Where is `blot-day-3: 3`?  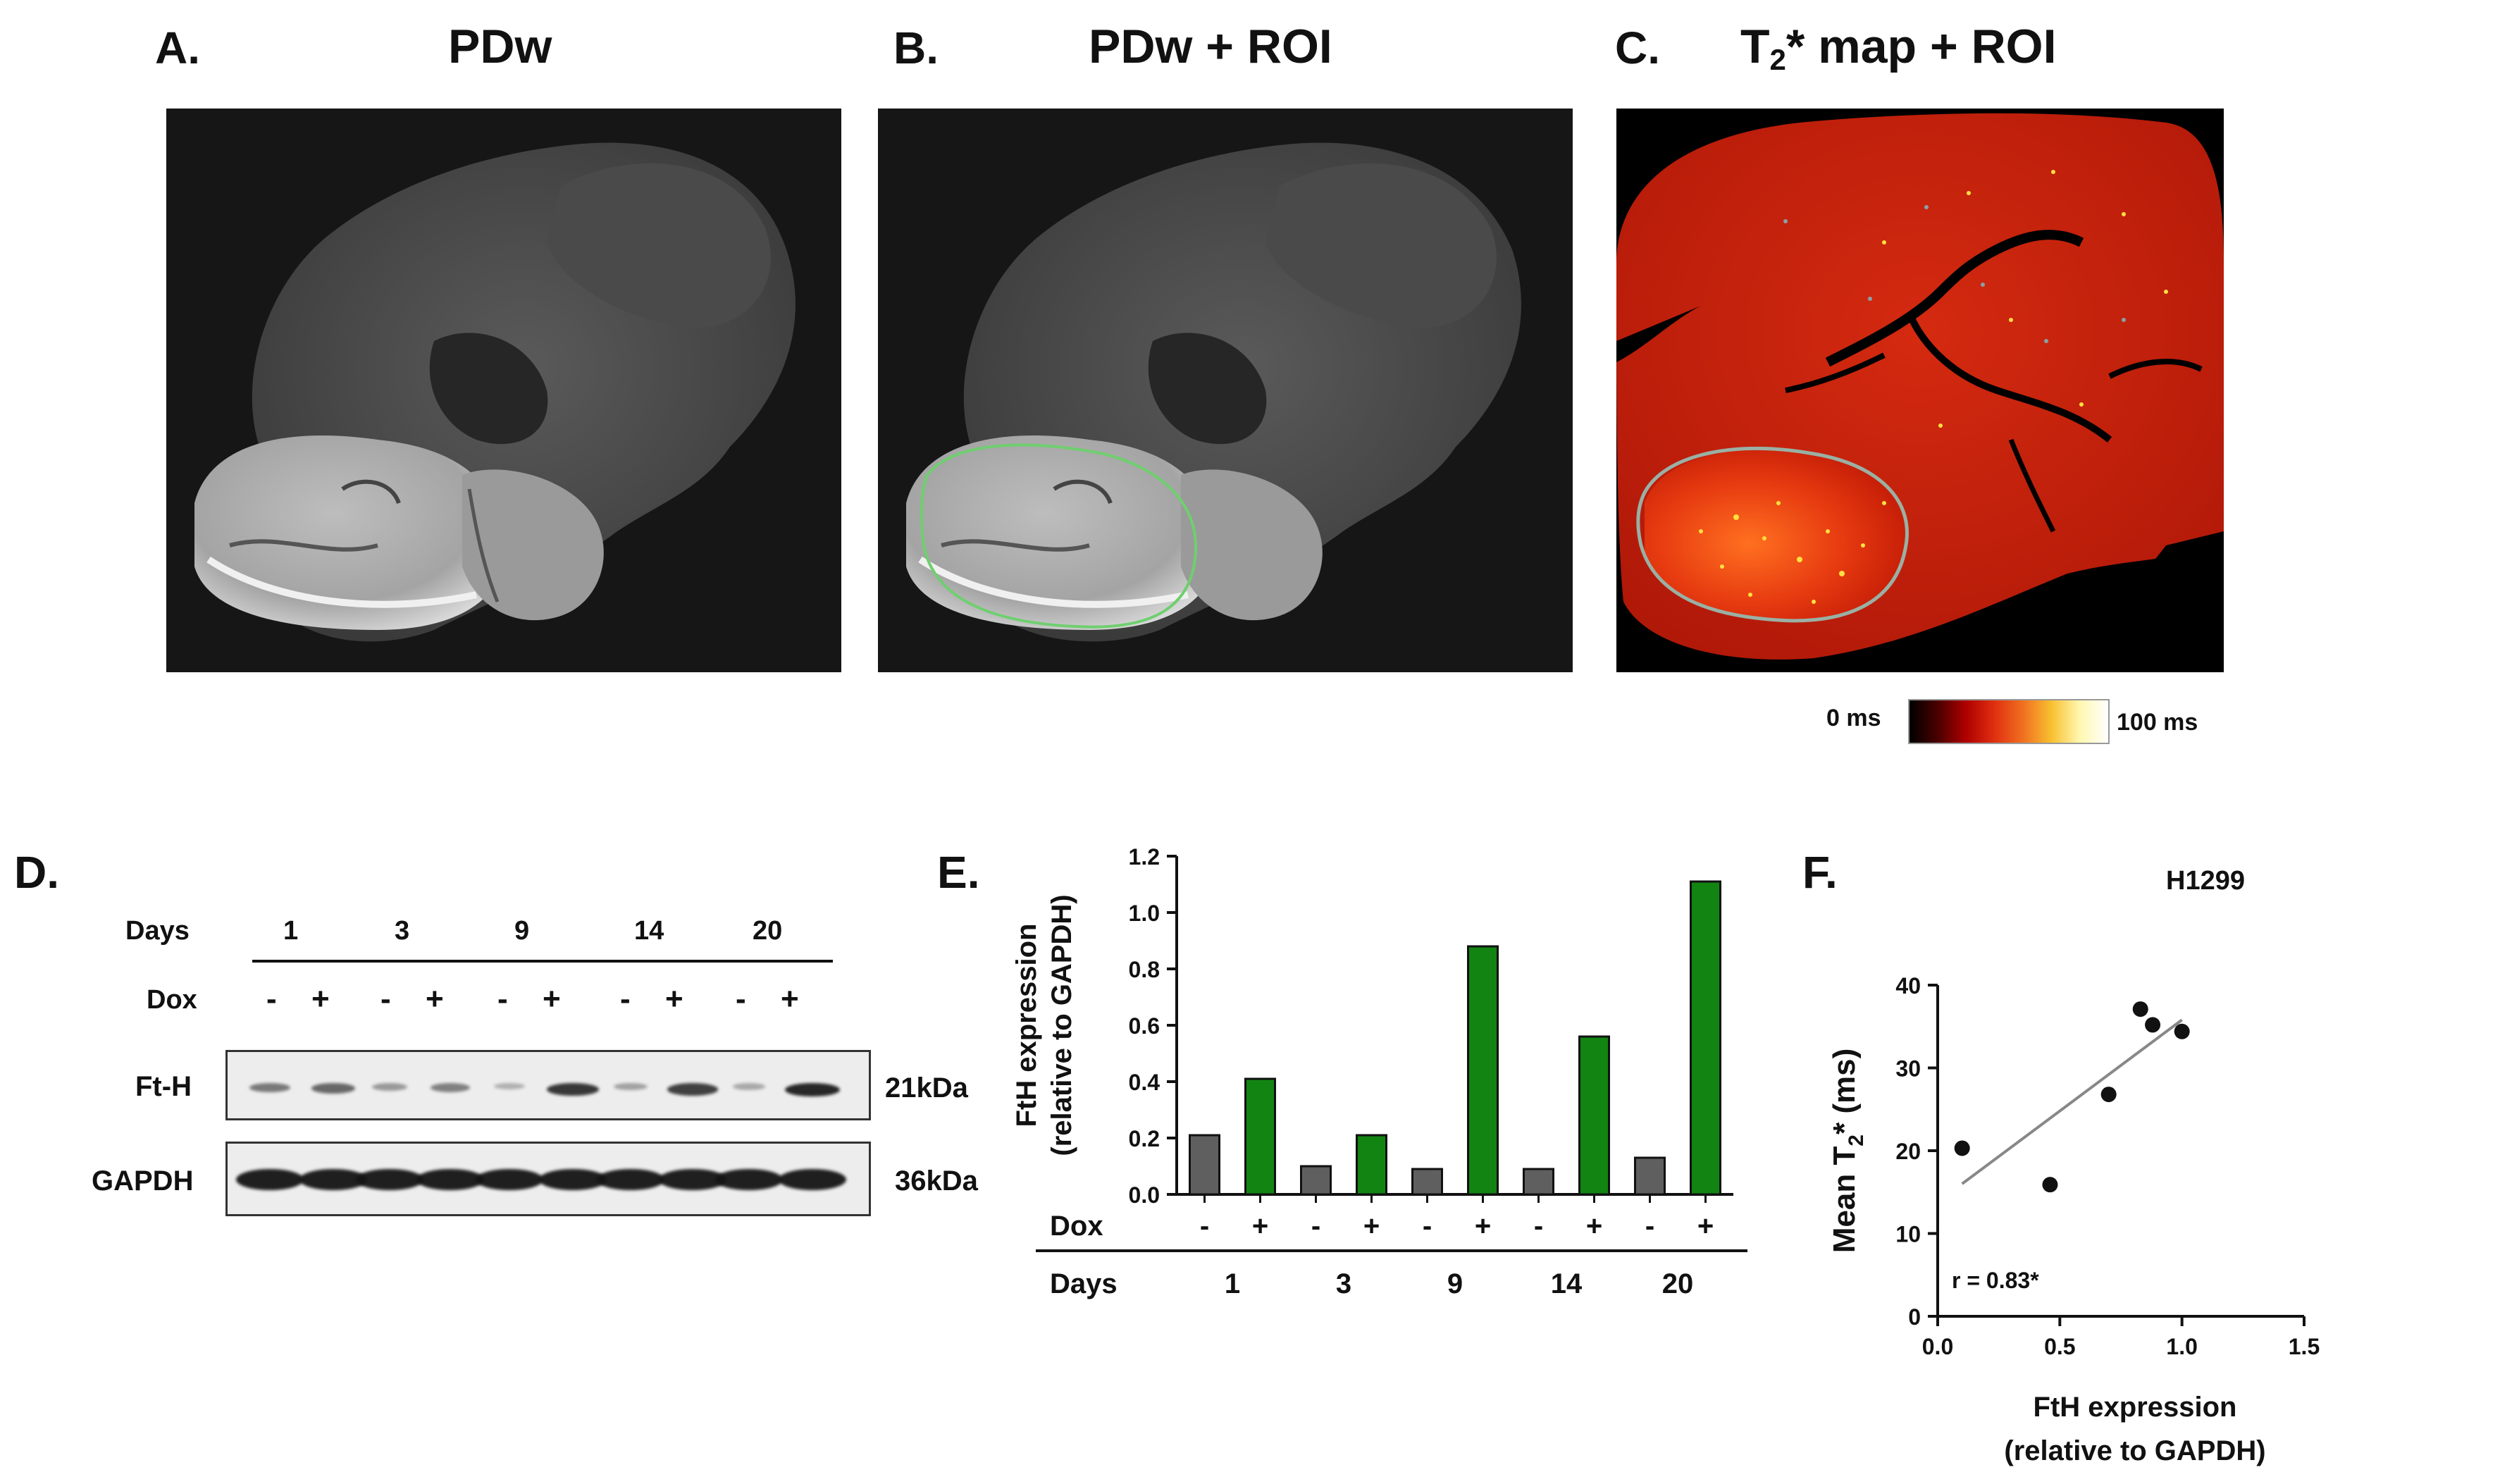 blot-day-3: 3 is located at coordinates (403, 931).